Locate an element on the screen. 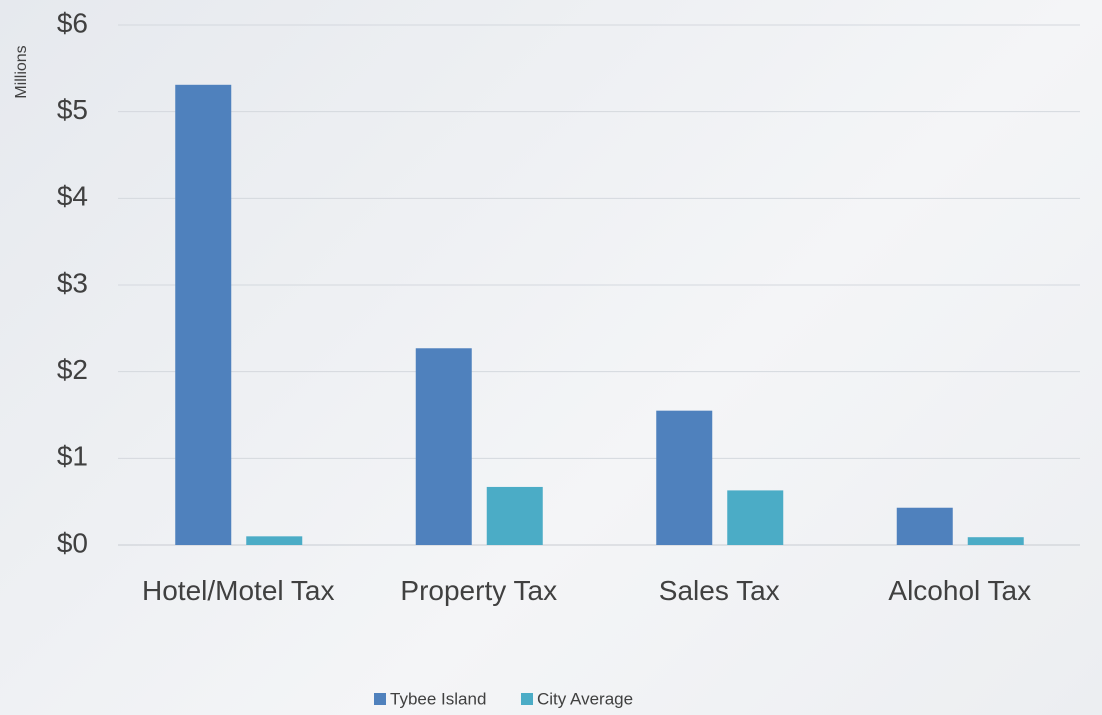 Image resolution: width=1102 pixels, height=715 pixels. y-axis-label: Millions is located at coordinates (21, 71).